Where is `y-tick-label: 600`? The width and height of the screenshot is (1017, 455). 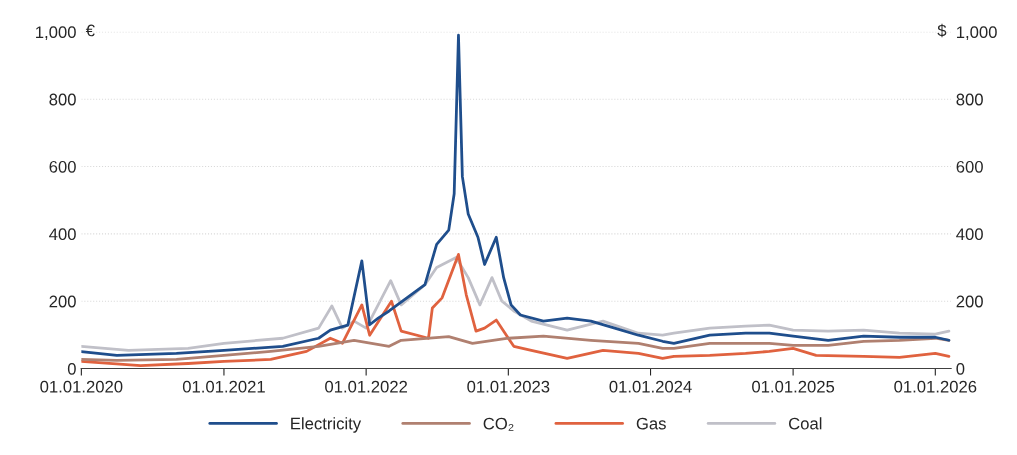 y-tick-label: 600 is located at coordinates (62, 166).